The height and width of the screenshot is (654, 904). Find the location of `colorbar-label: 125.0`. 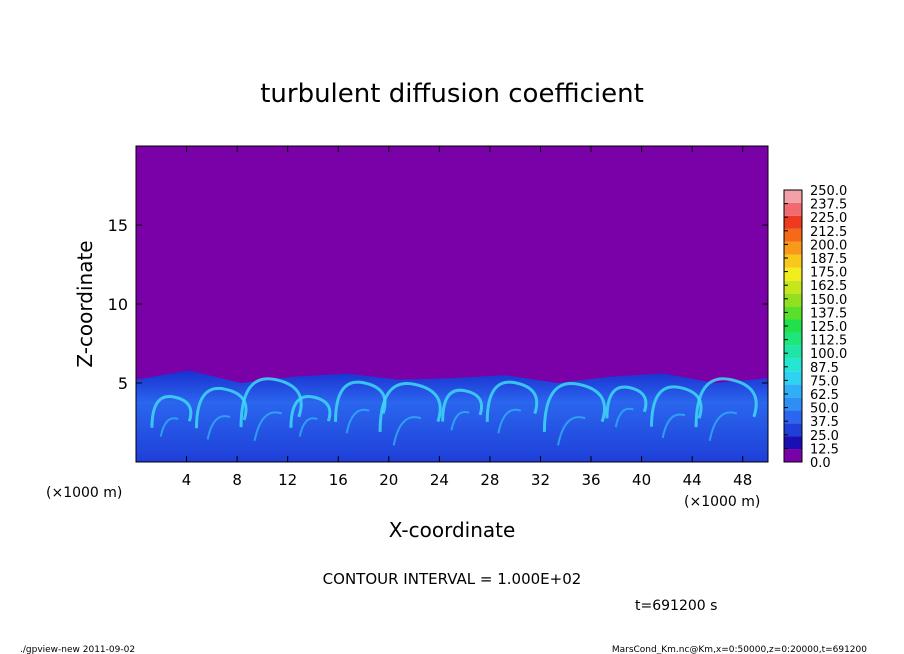

colorbar-label: 125.0 is located at coordinates (828, 327).